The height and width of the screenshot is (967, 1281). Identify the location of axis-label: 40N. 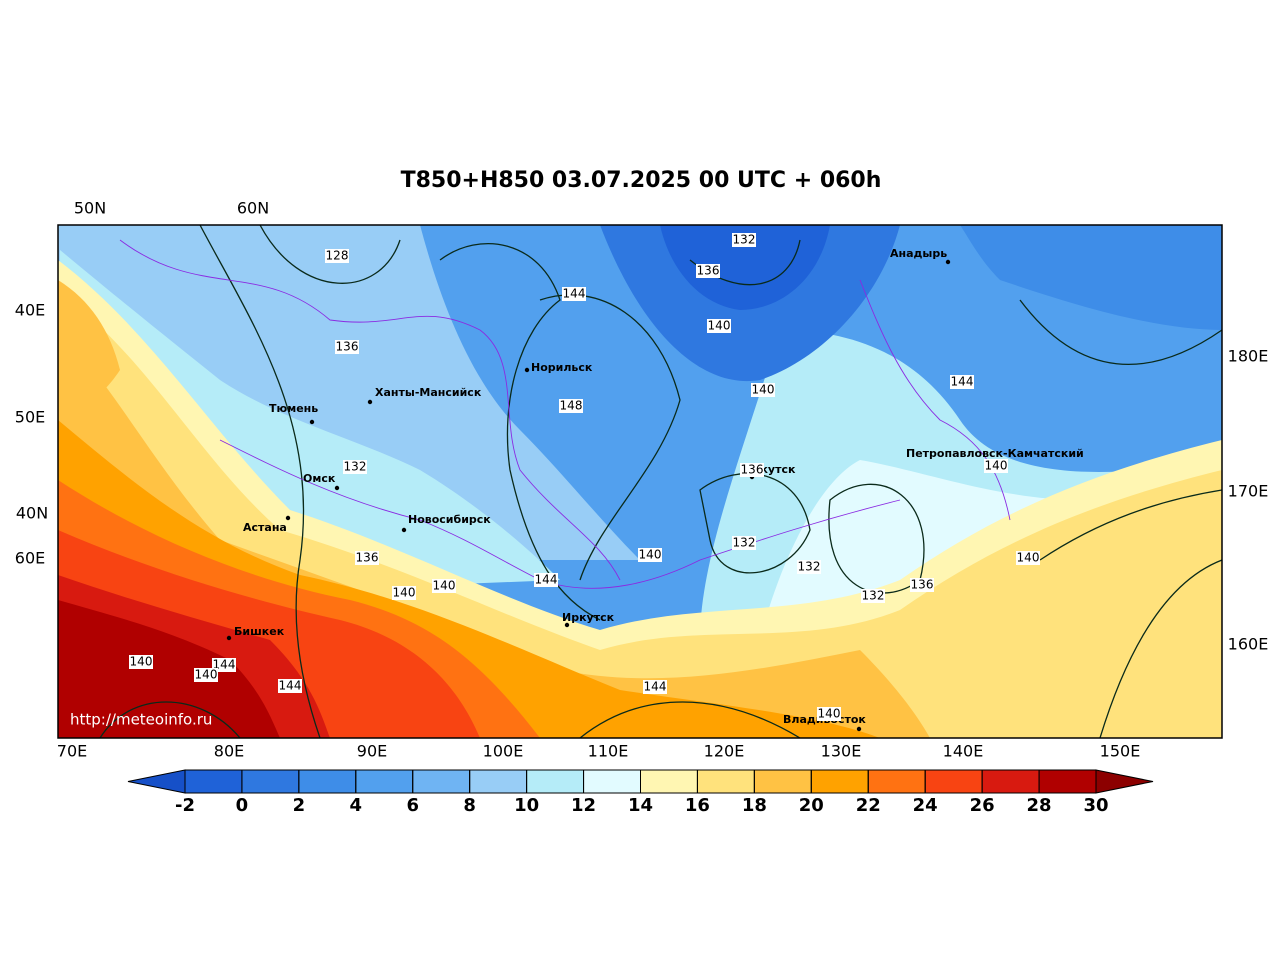
(32, 513).